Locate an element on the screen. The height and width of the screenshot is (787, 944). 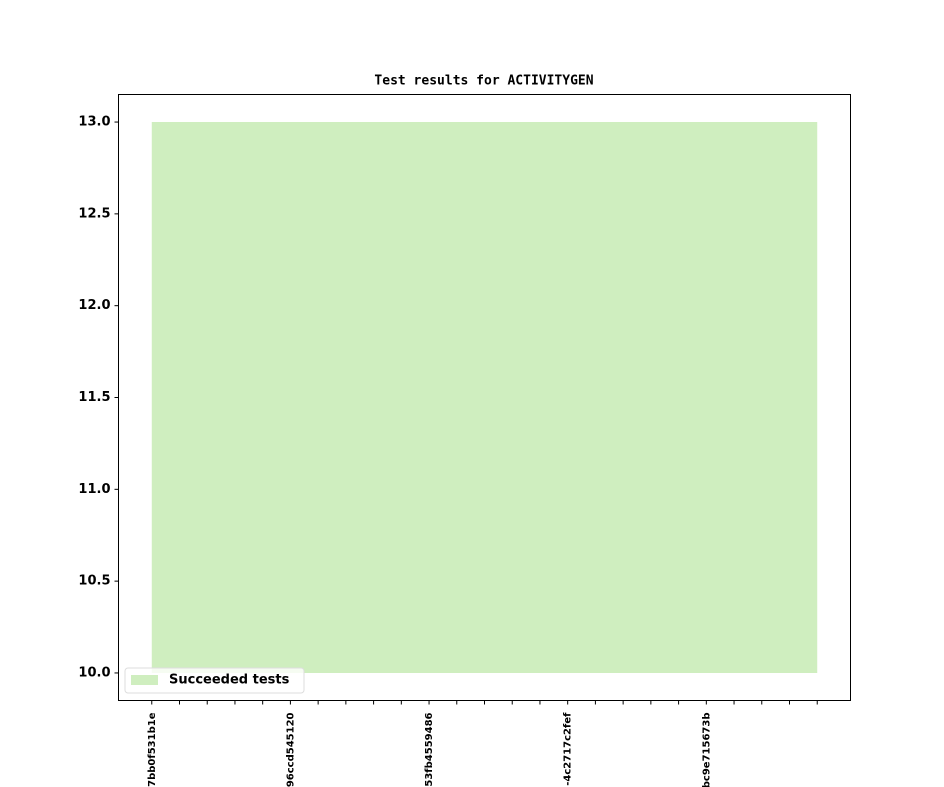
x-tick-label: -96ccd545120 is located at coordinates (290, 749).